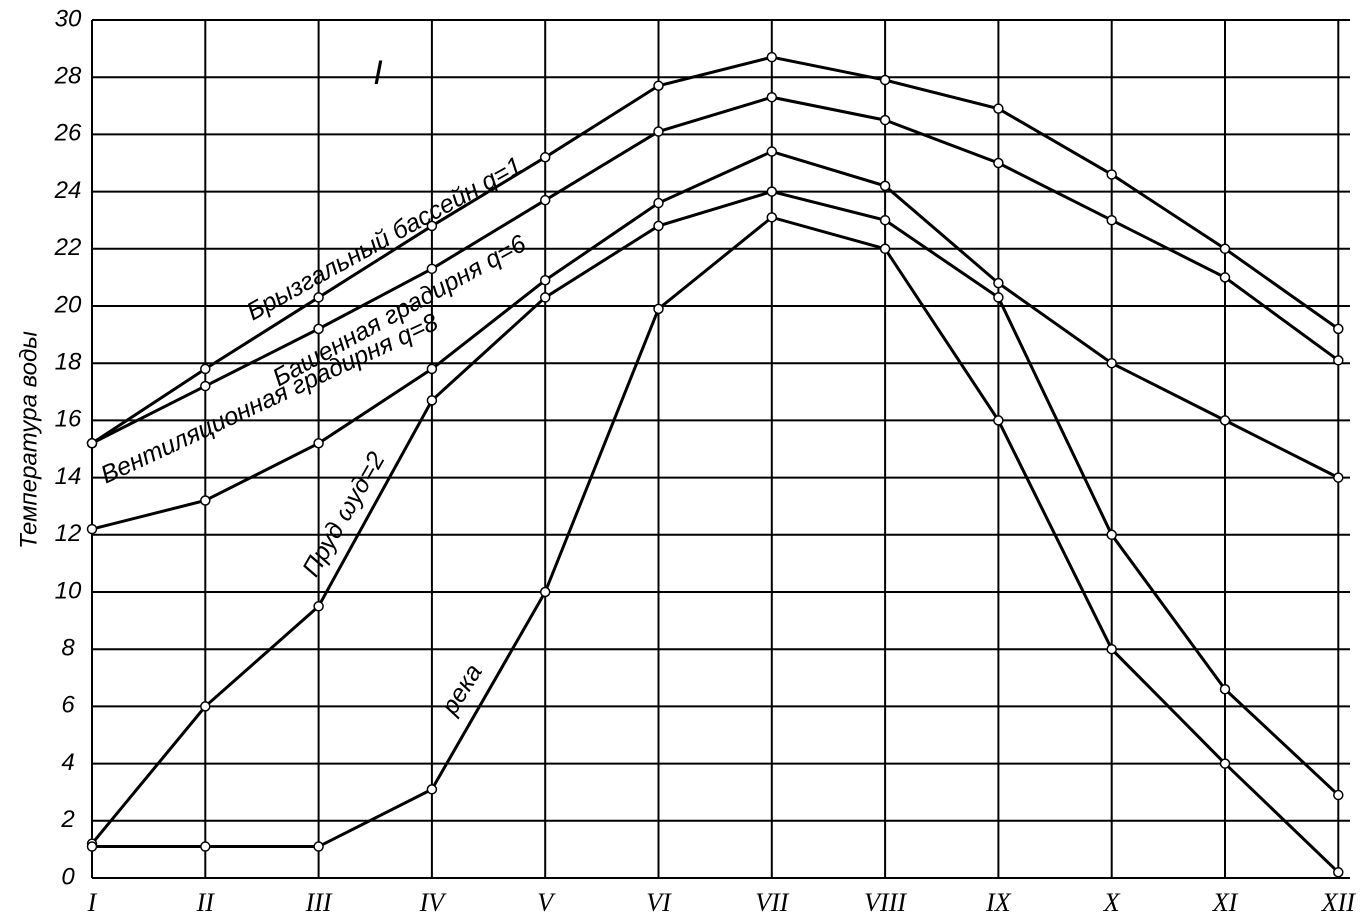  What do you see at coordinates (269, 398) in the screenshot?
I see `series-label: Вентиляционная градирня q=8` at bounding box center [269, 398].